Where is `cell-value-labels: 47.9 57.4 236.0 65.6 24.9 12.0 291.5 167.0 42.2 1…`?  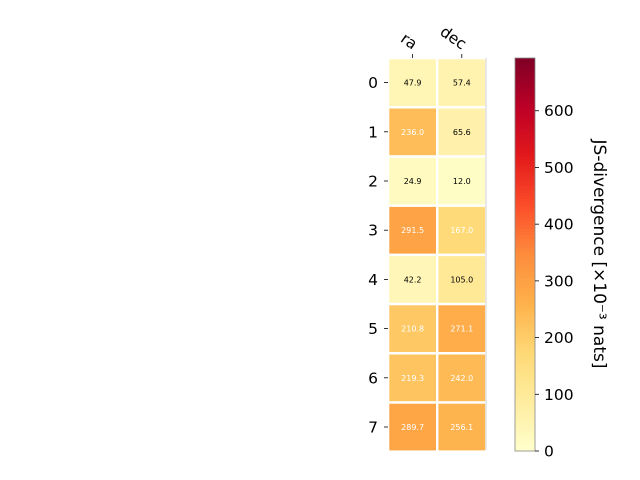 cell-value-labels: 47.9 57.4 236.0 65.6 24.9 12.0 291.5 167.0 42.2 1… is located at coordinates (437, 255).